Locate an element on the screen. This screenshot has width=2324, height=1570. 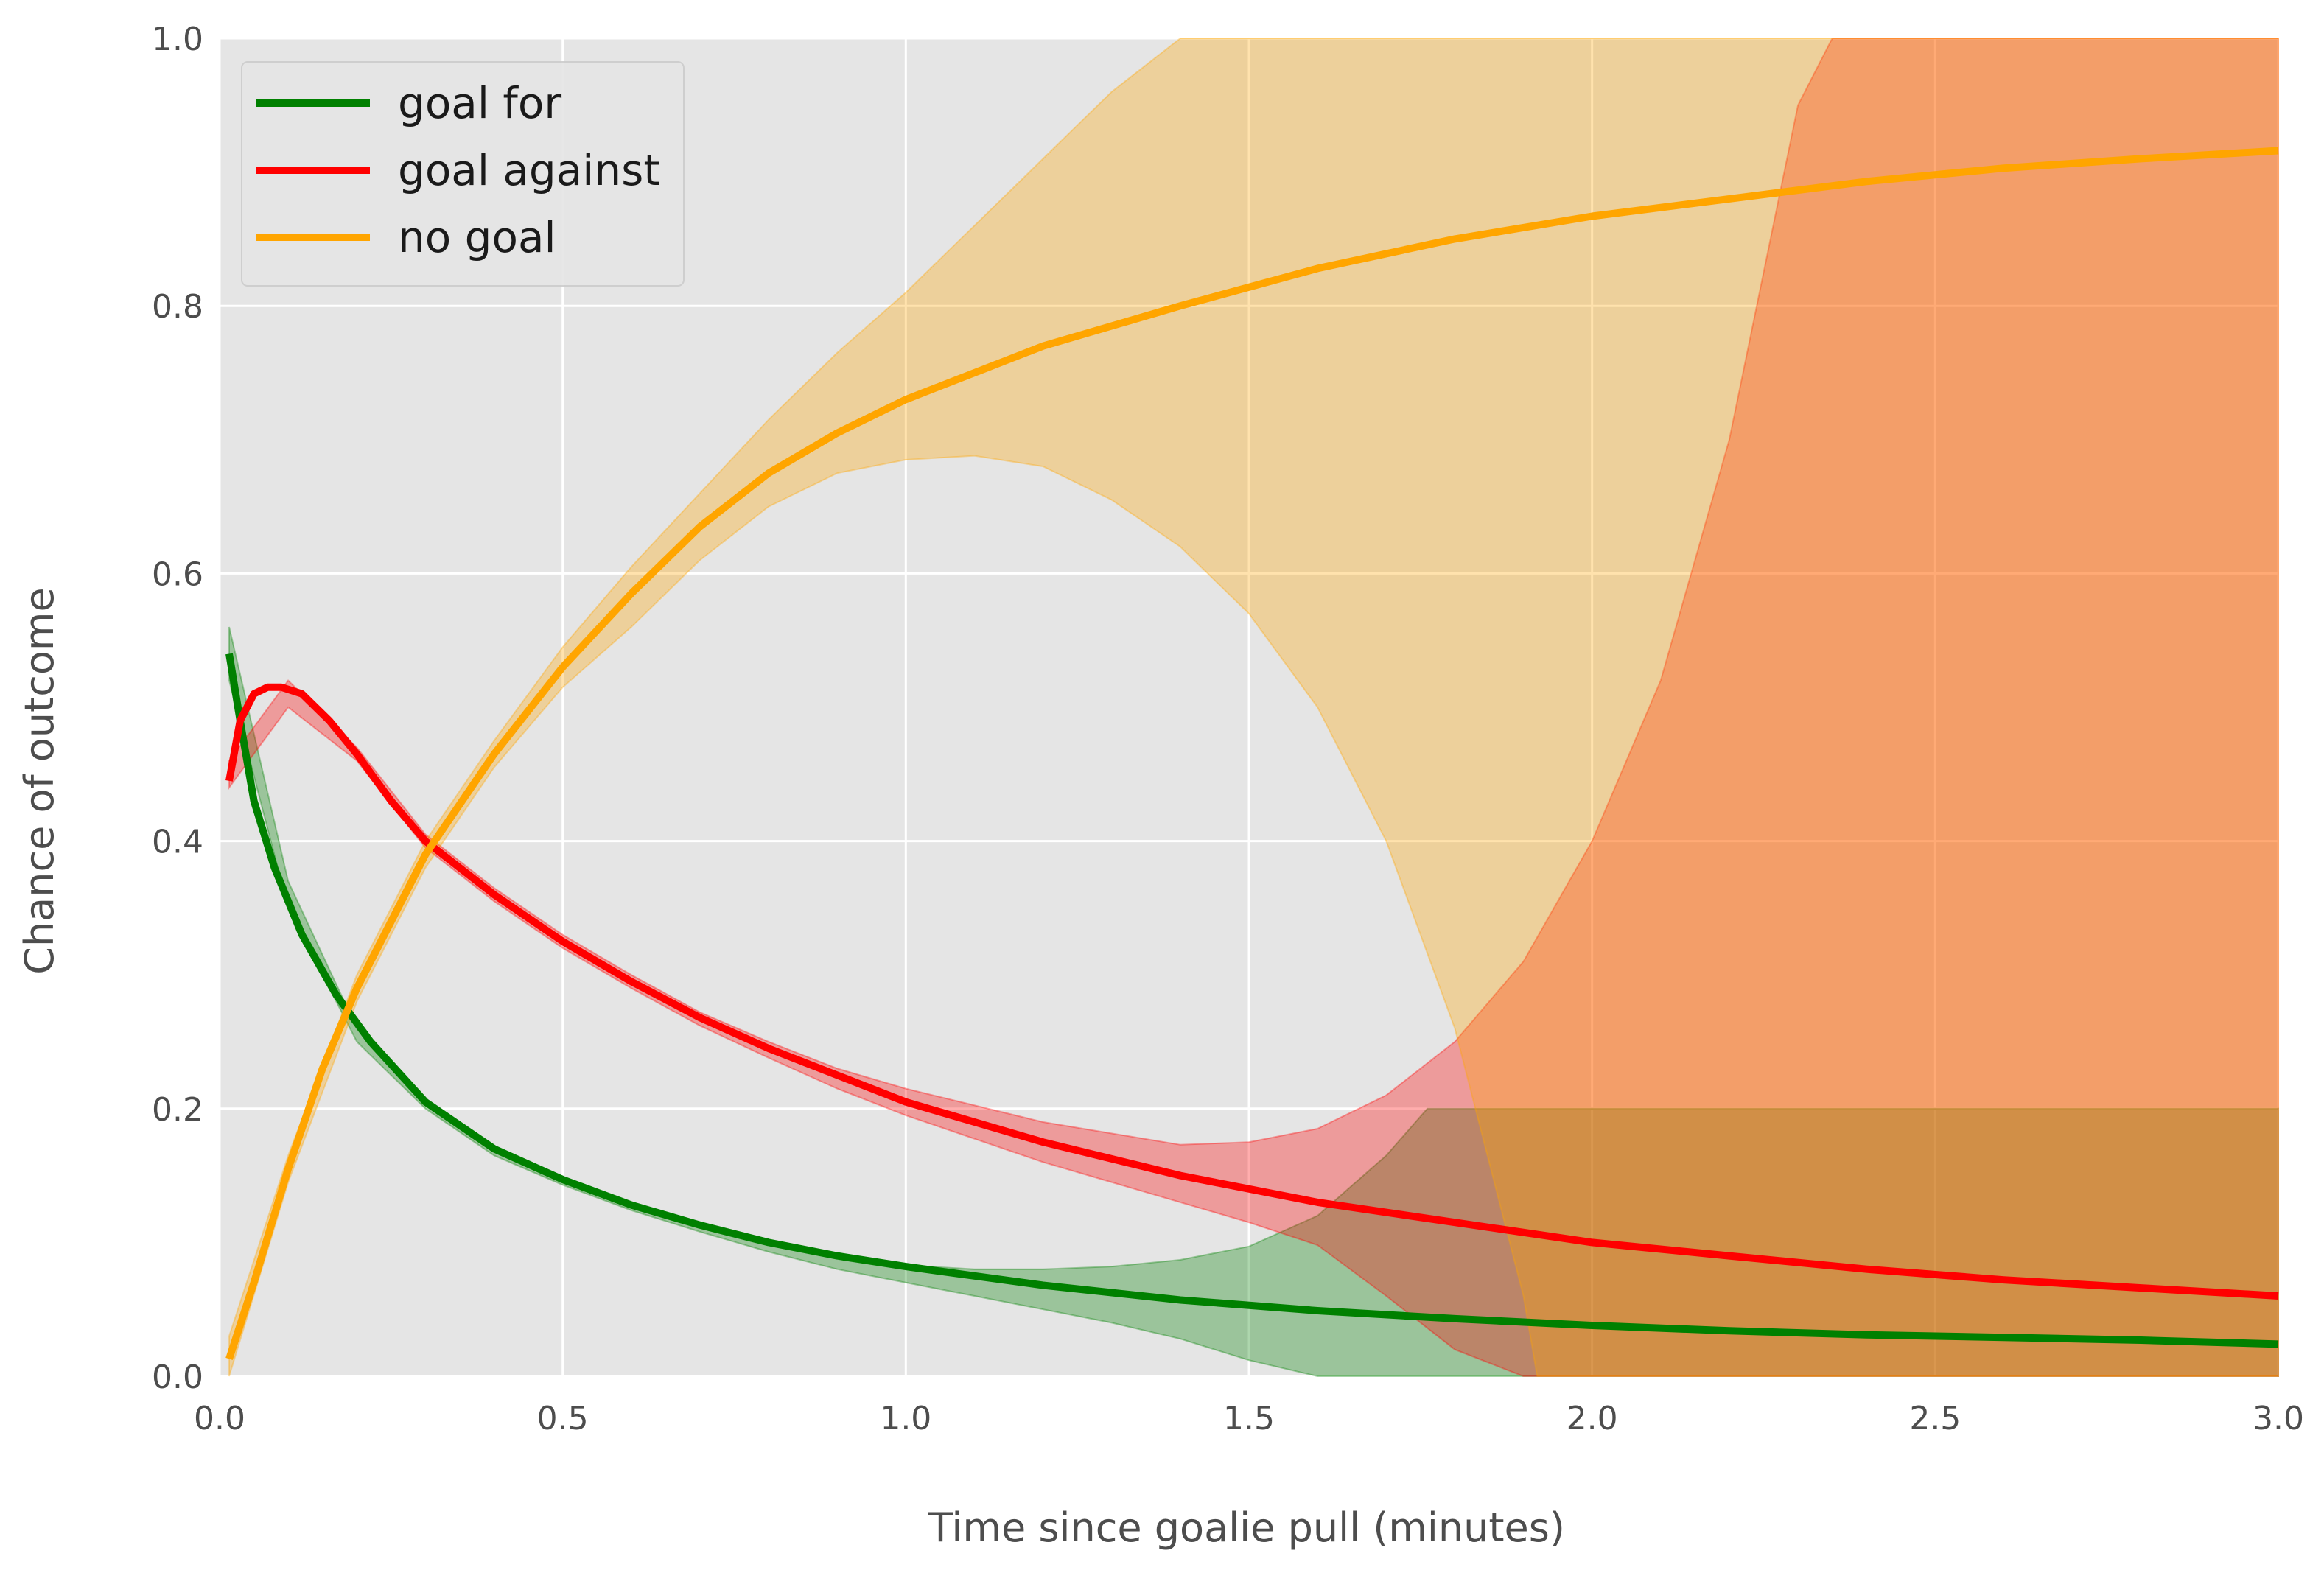
legend: goal for goal against no goal is located at coordinates (463, 174).